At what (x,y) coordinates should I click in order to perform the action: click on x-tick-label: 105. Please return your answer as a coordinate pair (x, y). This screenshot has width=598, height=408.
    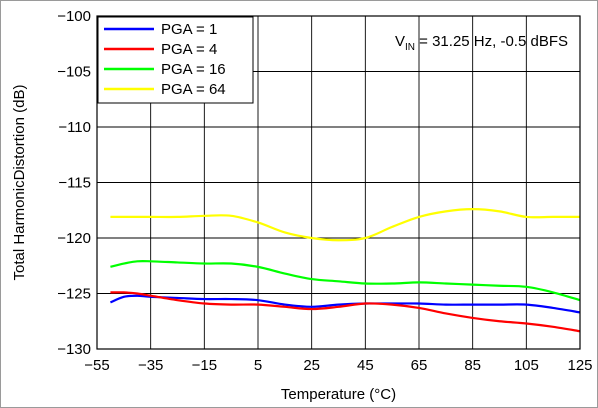
    Looking at the image, I should click on (526, 365).